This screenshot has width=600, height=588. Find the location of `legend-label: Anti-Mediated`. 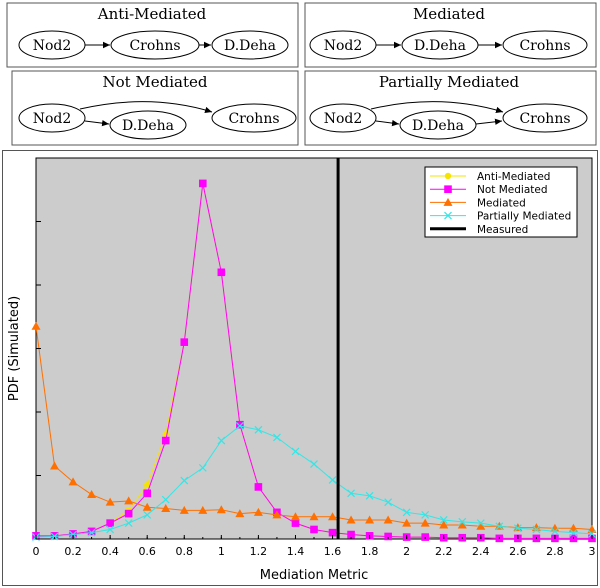

legend-label: Anti-Mediated is located at coordinates (513, 177).